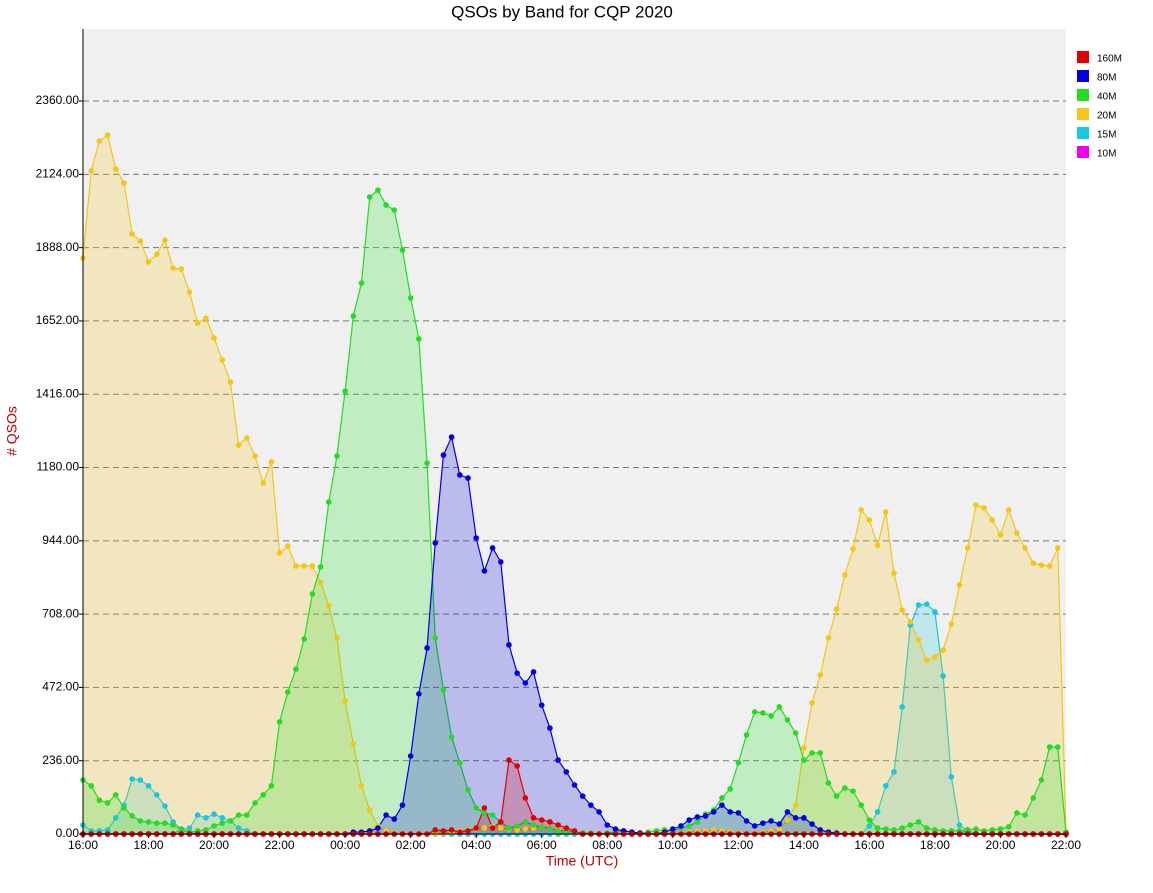 The image size is (1153, 893). I want to click on legend-swatch, so click(1083, 76).